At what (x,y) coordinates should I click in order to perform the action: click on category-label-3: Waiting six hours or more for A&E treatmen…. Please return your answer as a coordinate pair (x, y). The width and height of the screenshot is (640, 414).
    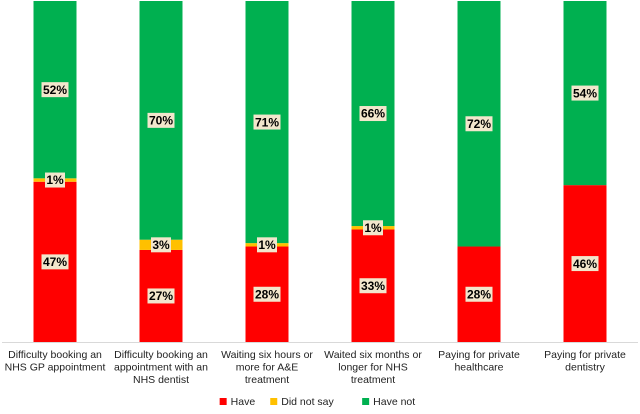
    Looking at the image, I should click on (267, 367).